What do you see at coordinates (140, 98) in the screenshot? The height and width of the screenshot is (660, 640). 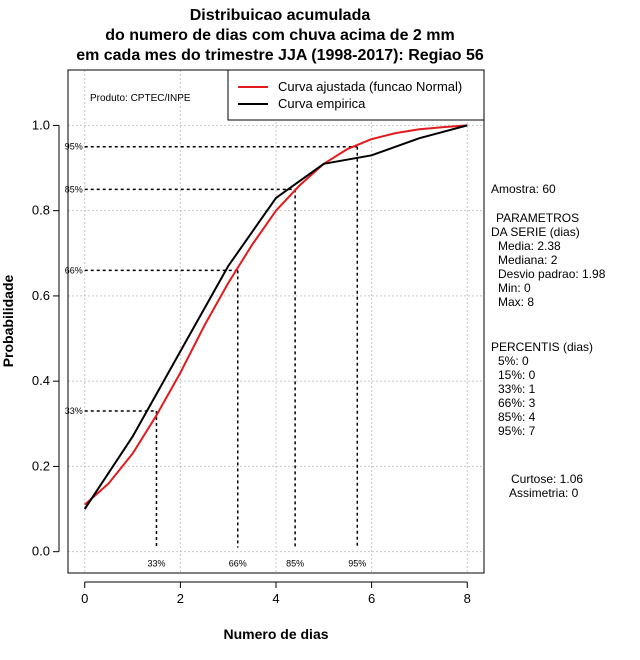 I see `product-label: Produto: CPTEC/INPE` at bounding box center [140, 98].